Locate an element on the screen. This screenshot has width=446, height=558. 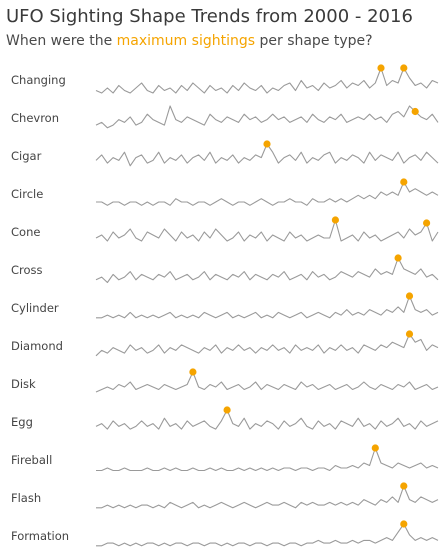
shape-label-formation: Formation is located at coordinates (40, 536).